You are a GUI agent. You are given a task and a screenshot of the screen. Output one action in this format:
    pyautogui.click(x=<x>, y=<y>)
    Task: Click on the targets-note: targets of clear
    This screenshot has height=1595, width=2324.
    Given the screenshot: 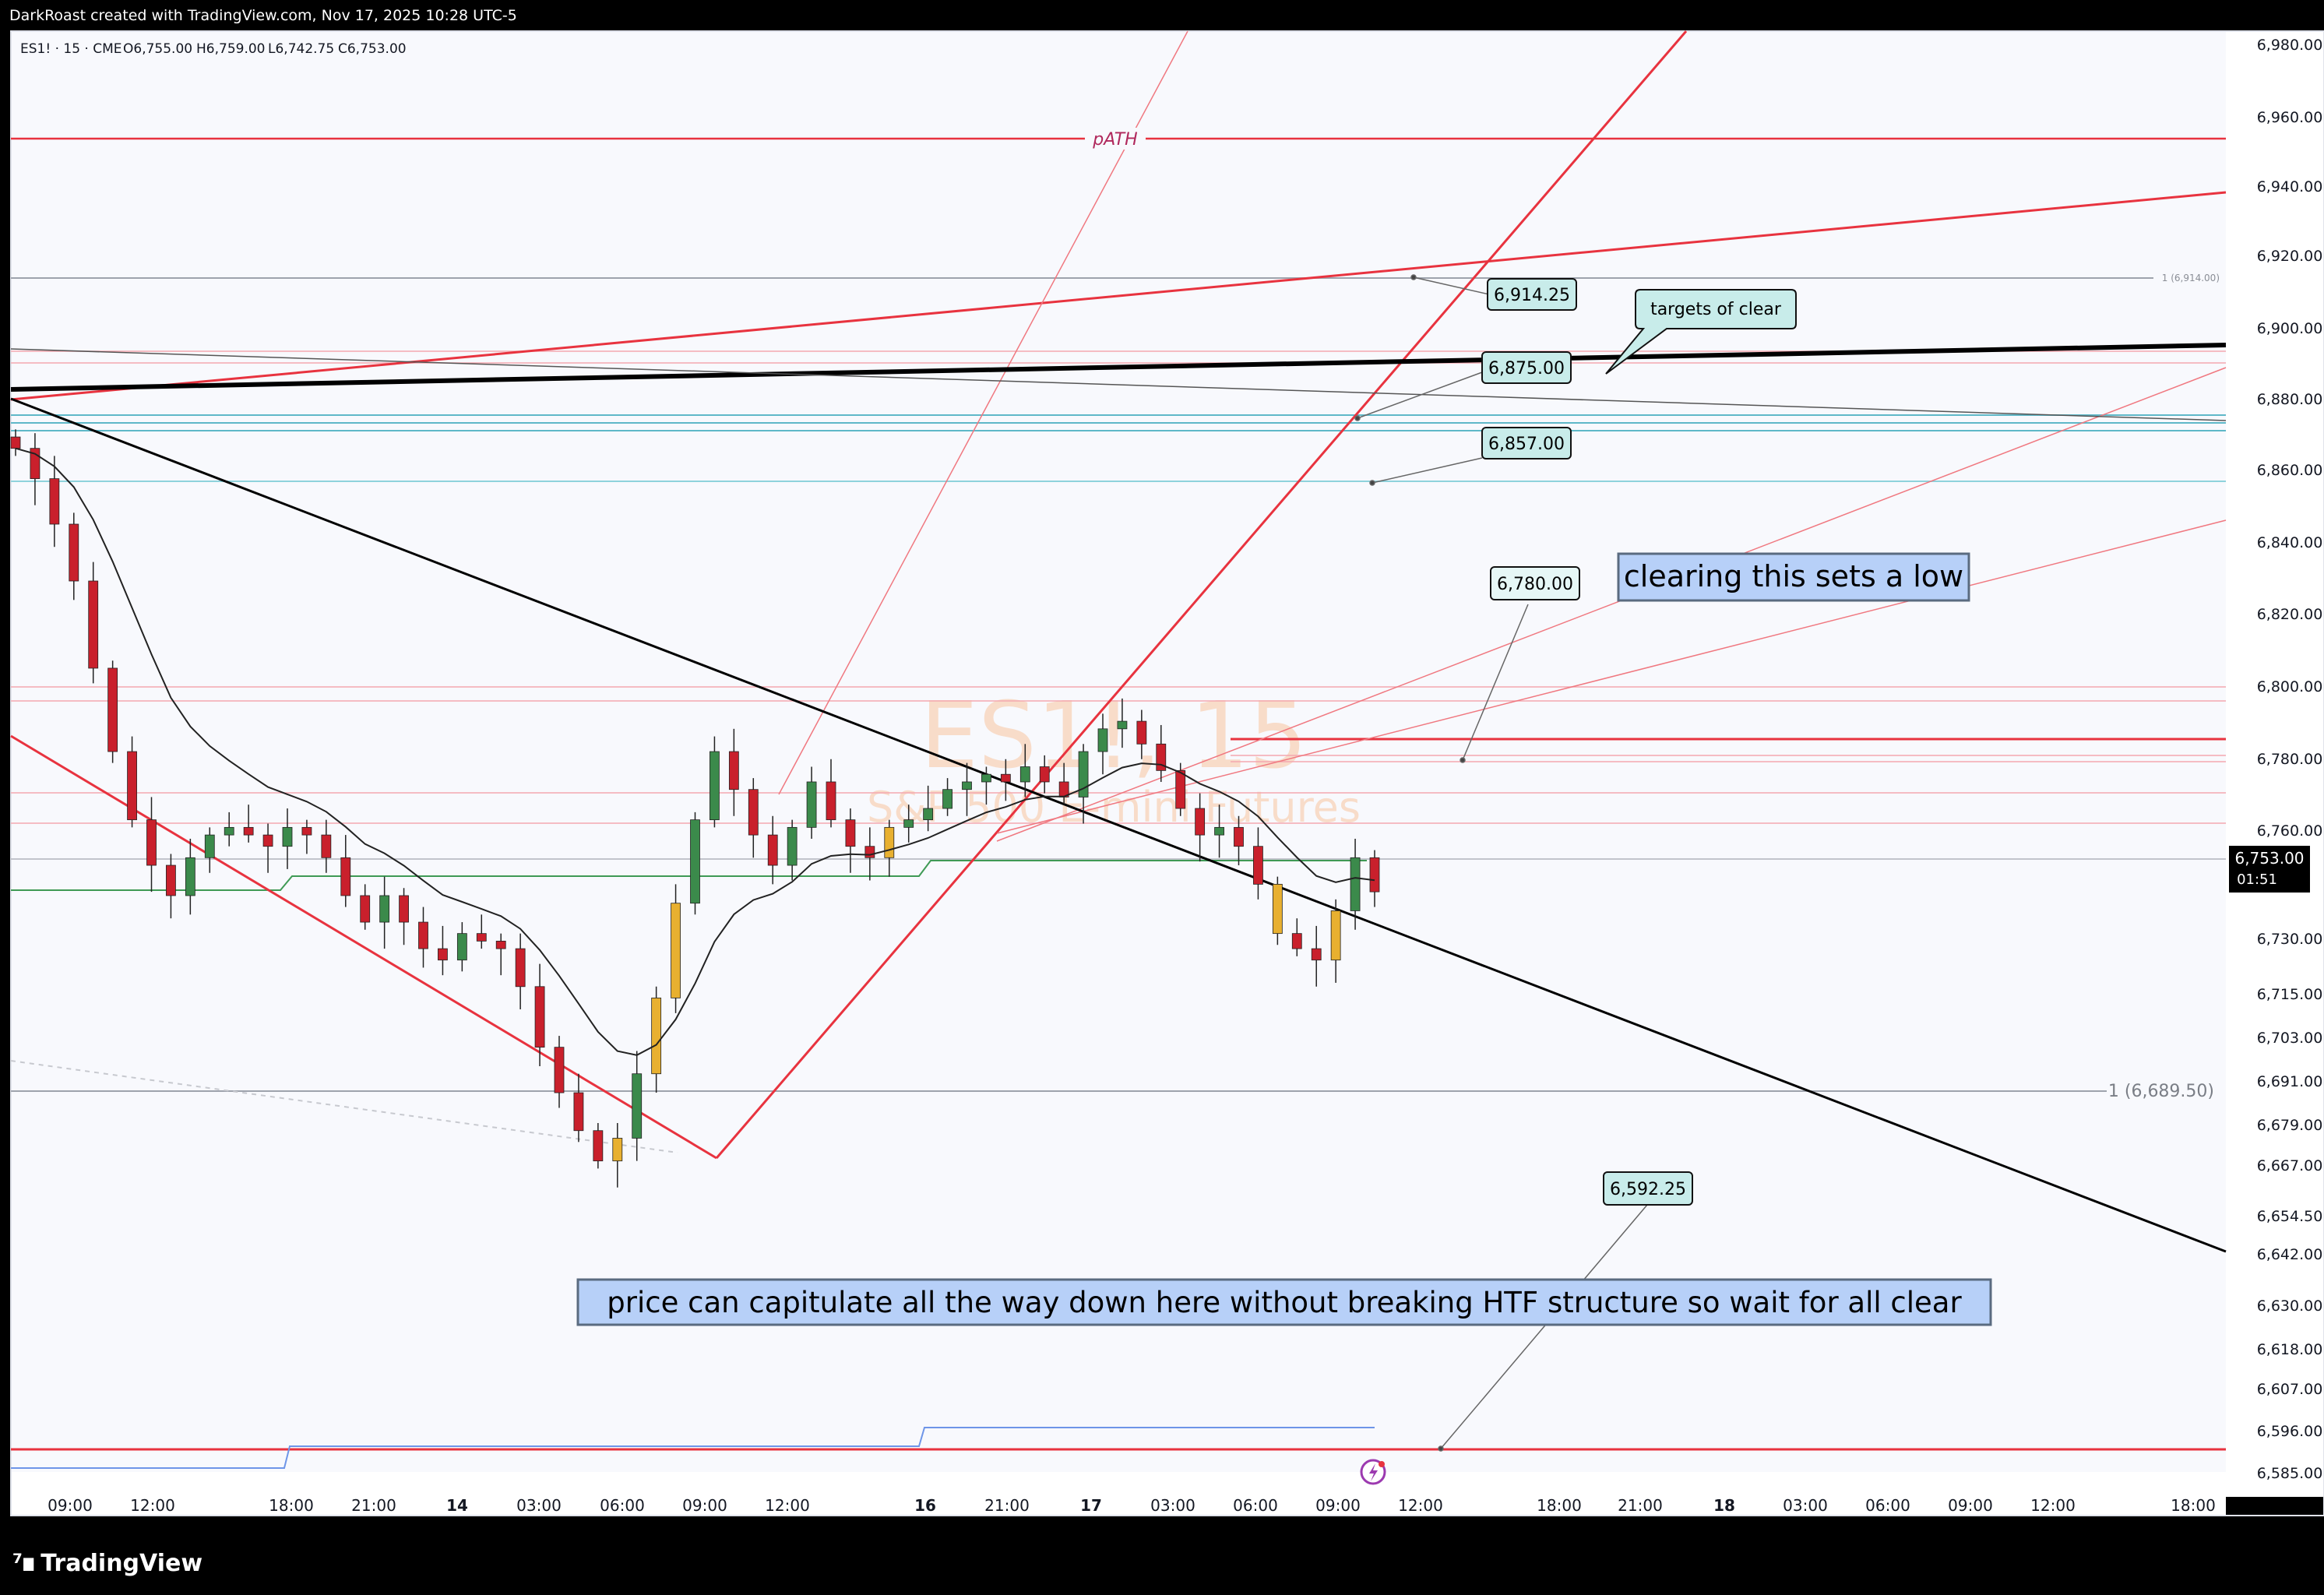 What is the action you would take?
    pyautogui.click(x=1701, y=332)
    